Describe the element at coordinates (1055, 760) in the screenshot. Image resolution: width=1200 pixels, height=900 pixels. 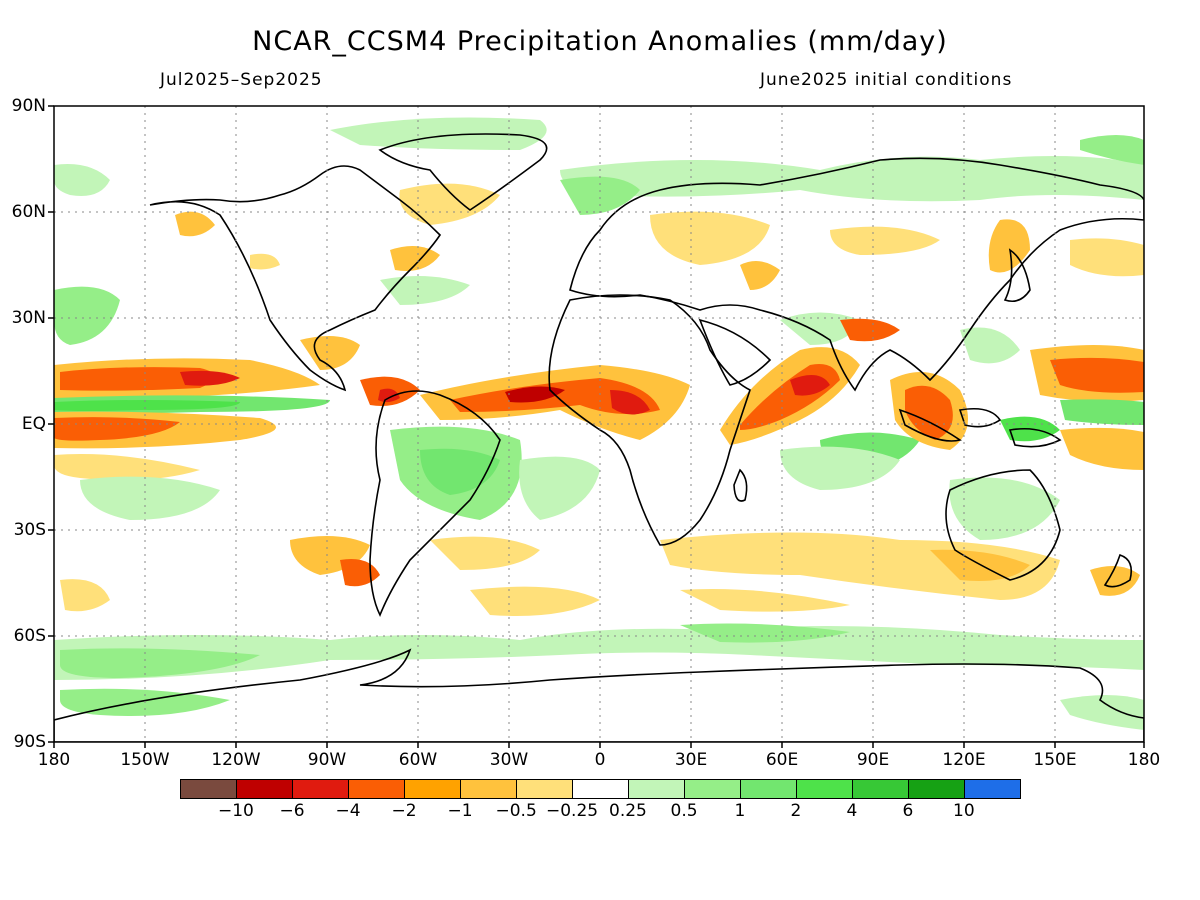
I see `lon-label-150e: 150E` at that location.